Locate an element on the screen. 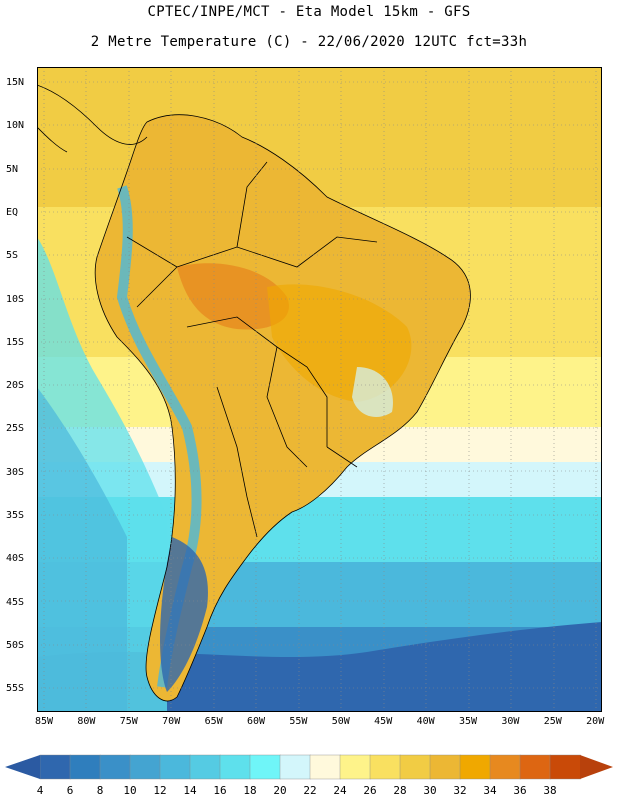 The height and width of the screenshot is (800, 618). colorbar-high-end-arrow is located at coordinates (596, 767).